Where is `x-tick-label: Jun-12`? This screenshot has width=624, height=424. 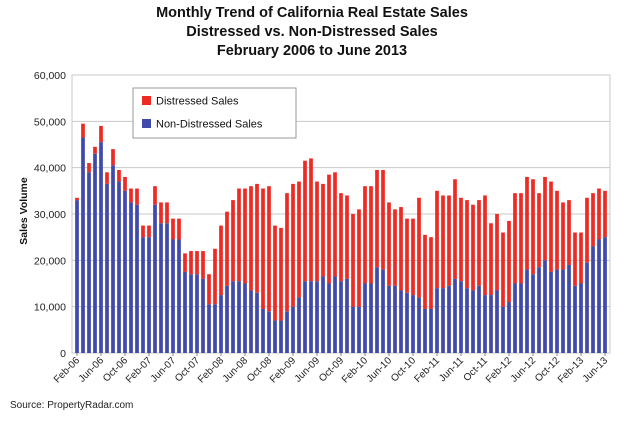 x-tick-label: Jun-12 is located at coordinates (524, 370).